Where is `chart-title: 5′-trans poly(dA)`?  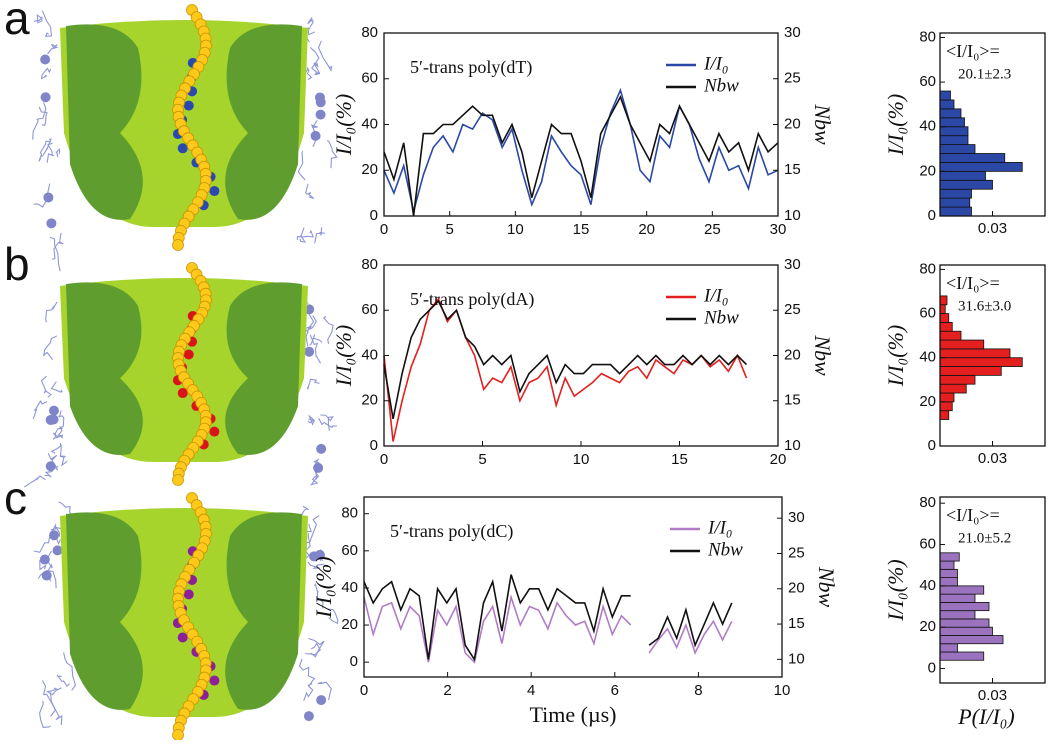
chart-title: 5′-trans poly(dA) is located at coordinates (472, 299).